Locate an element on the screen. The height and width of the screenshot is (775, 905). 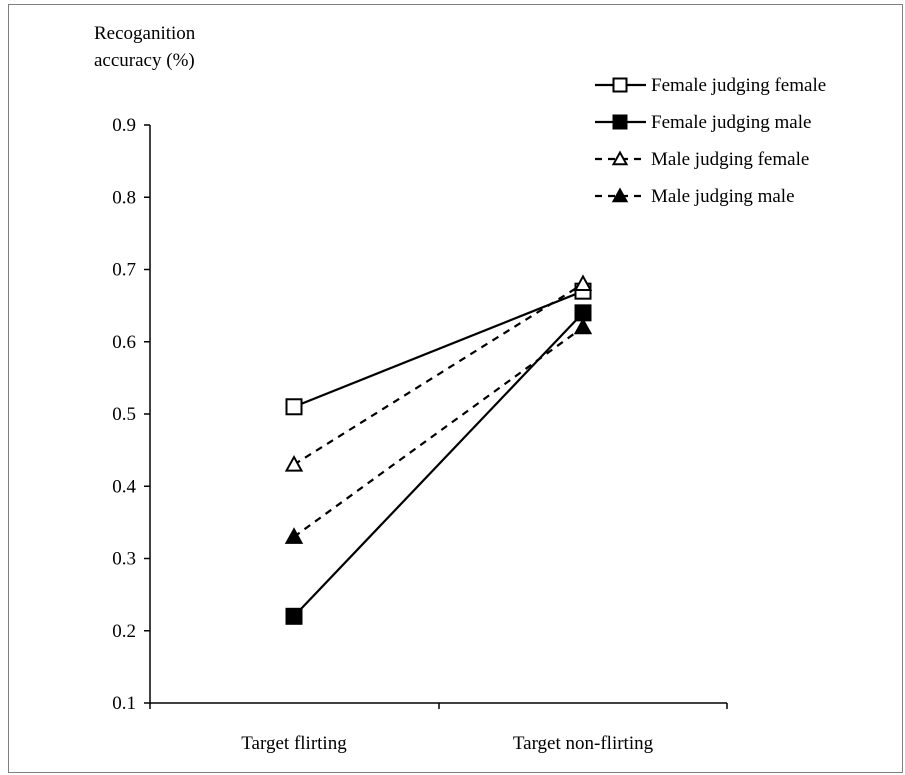
x-category-label: Target non-flirting is located at coordinates (583, 743).